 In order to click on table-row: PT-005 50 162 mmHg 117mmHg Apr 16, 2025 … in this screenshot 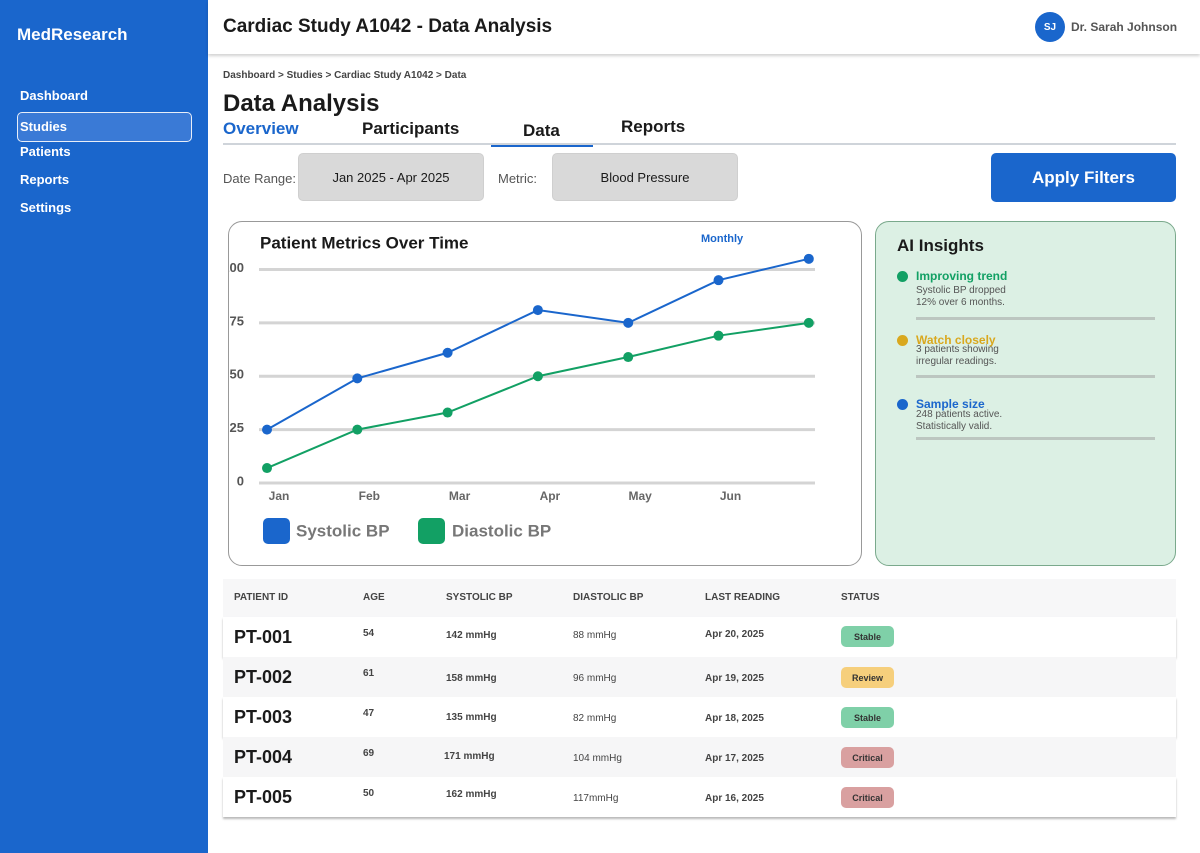, I will do `click(699, 797)`.